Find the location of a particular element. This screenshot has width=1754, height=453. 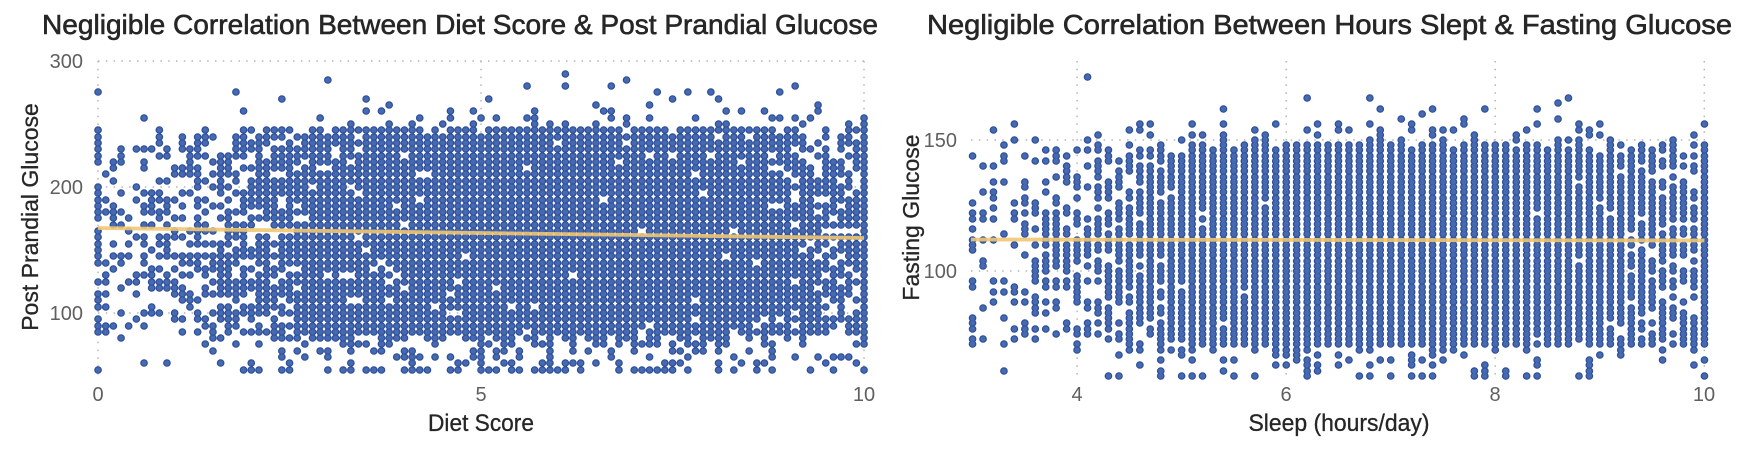

svg-text: Fasting Glucose is located at coordinates (911, 217).